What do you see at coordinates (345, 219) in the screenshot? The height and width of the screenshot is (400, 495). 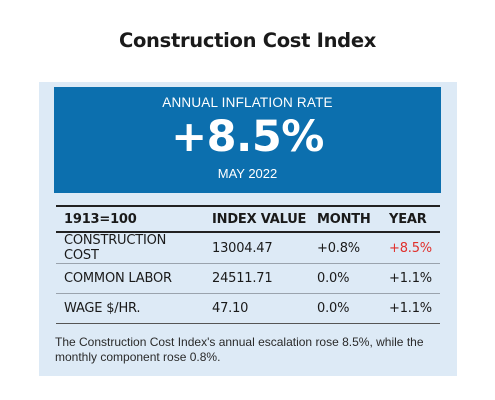 I see `column-header-month: MONTH` at bounding box center [345, 219].